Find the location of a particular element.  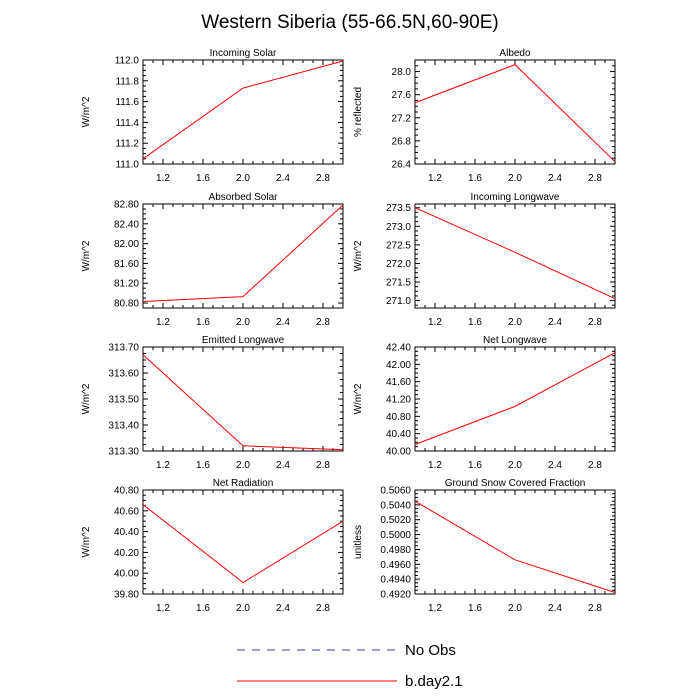

y-tick-label: 82.40 is located at coordinates (126, 224).